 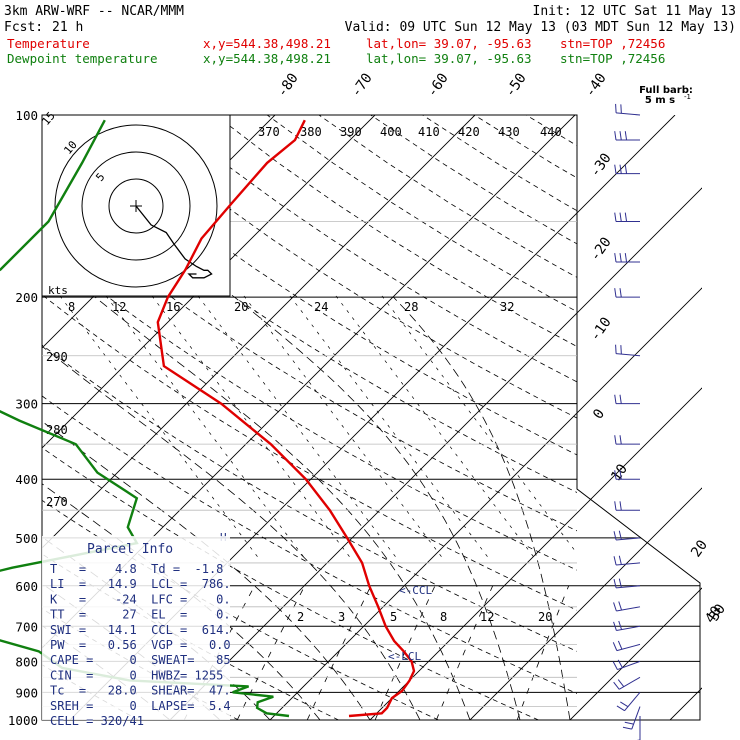 What do you see at coordinates (140, 615) in the screenshot?
I see `parcel-info-row: TT = 27 EL = 0.` at bounding box center [140, 615].